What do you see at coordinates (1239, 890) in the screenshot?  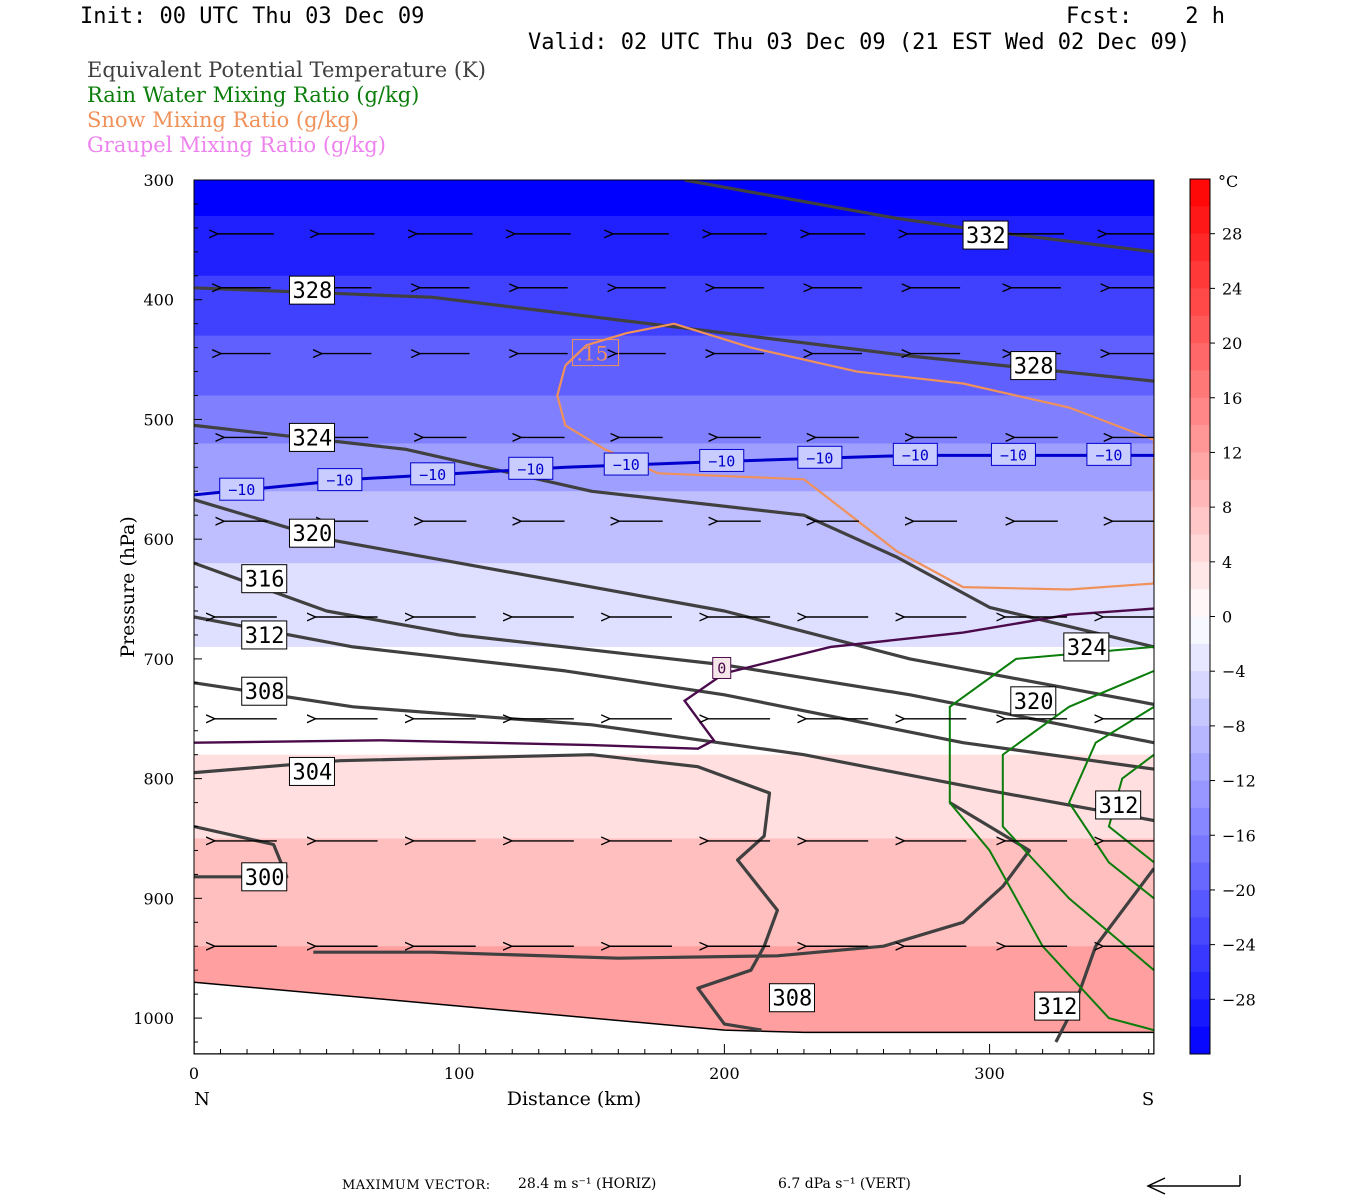 I see `colorbar-tick-label: −20` at bounding box center [1239, 890].